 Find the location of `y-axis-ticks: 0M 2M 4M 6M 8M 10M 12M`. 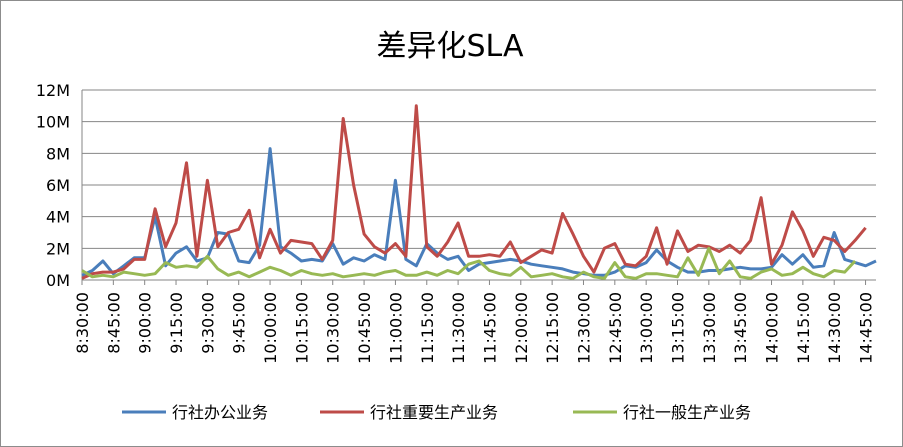

y-axis-ticks: 0M 2M 4M 6M 8M 10M 12M is located at coordinates (53, 185).